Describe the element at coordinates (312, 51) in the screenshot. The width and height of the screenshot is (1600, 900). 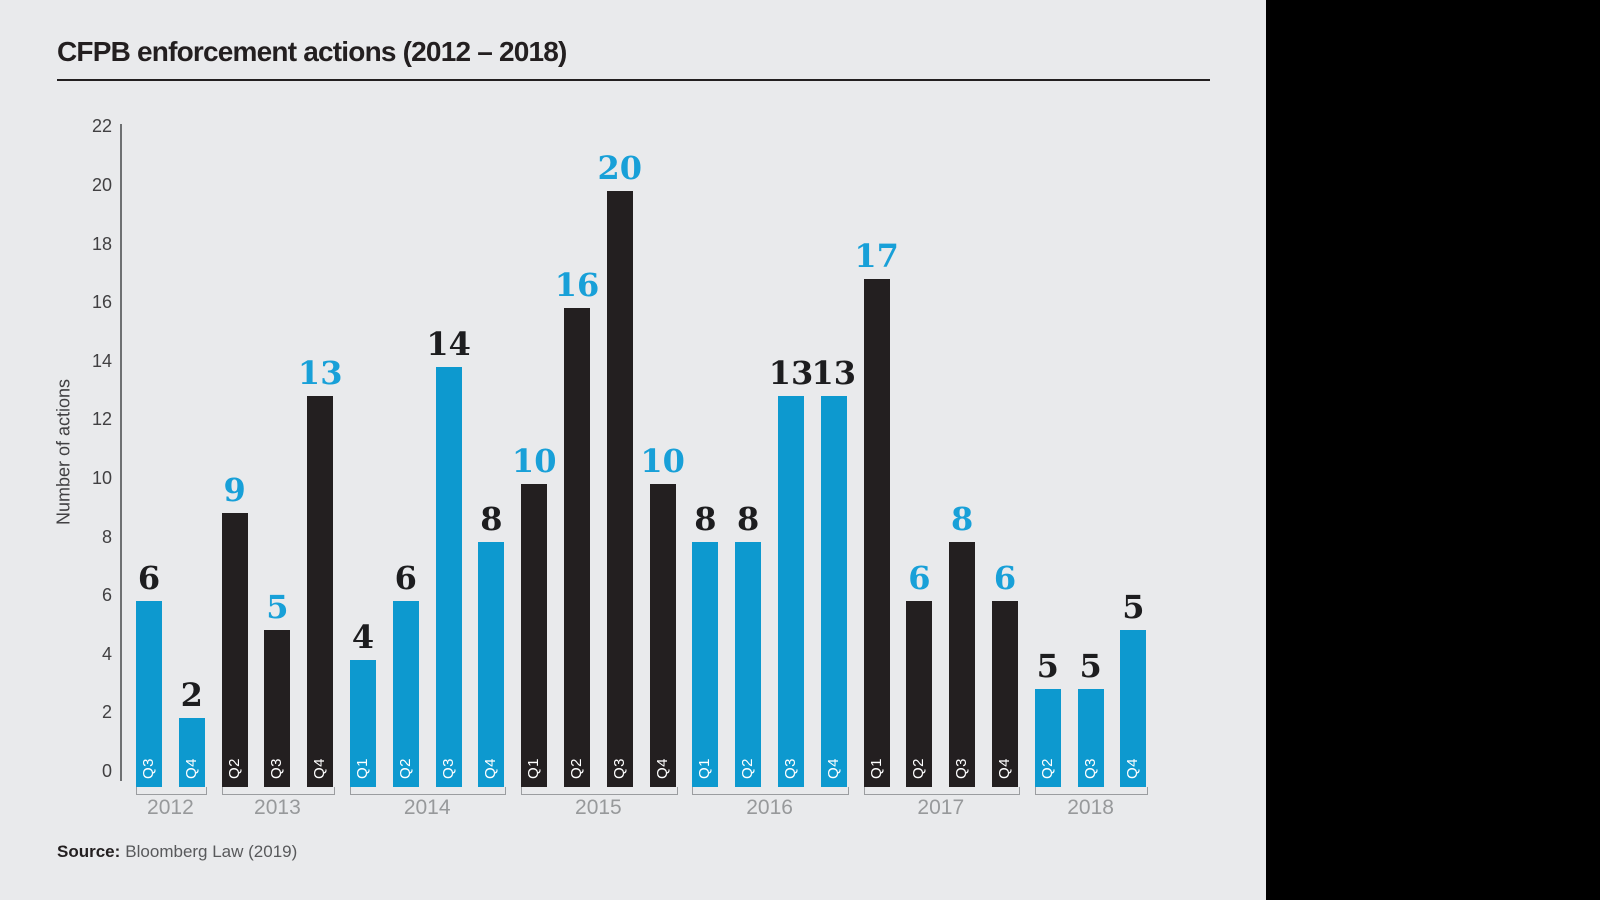
I see `page-title: CFPB enforcement actions (2012 – 2018)` at that location.